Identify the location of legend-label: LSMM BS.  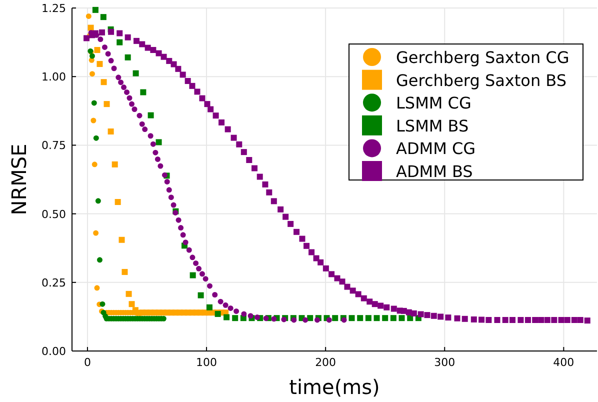
(432, 126).